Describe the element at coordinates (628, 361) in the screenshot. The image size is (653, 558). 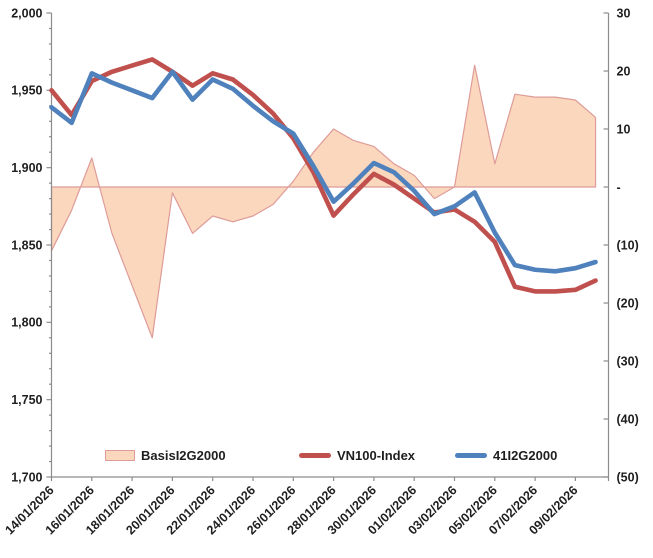
I see `right-axis-label: (30)` at that location.